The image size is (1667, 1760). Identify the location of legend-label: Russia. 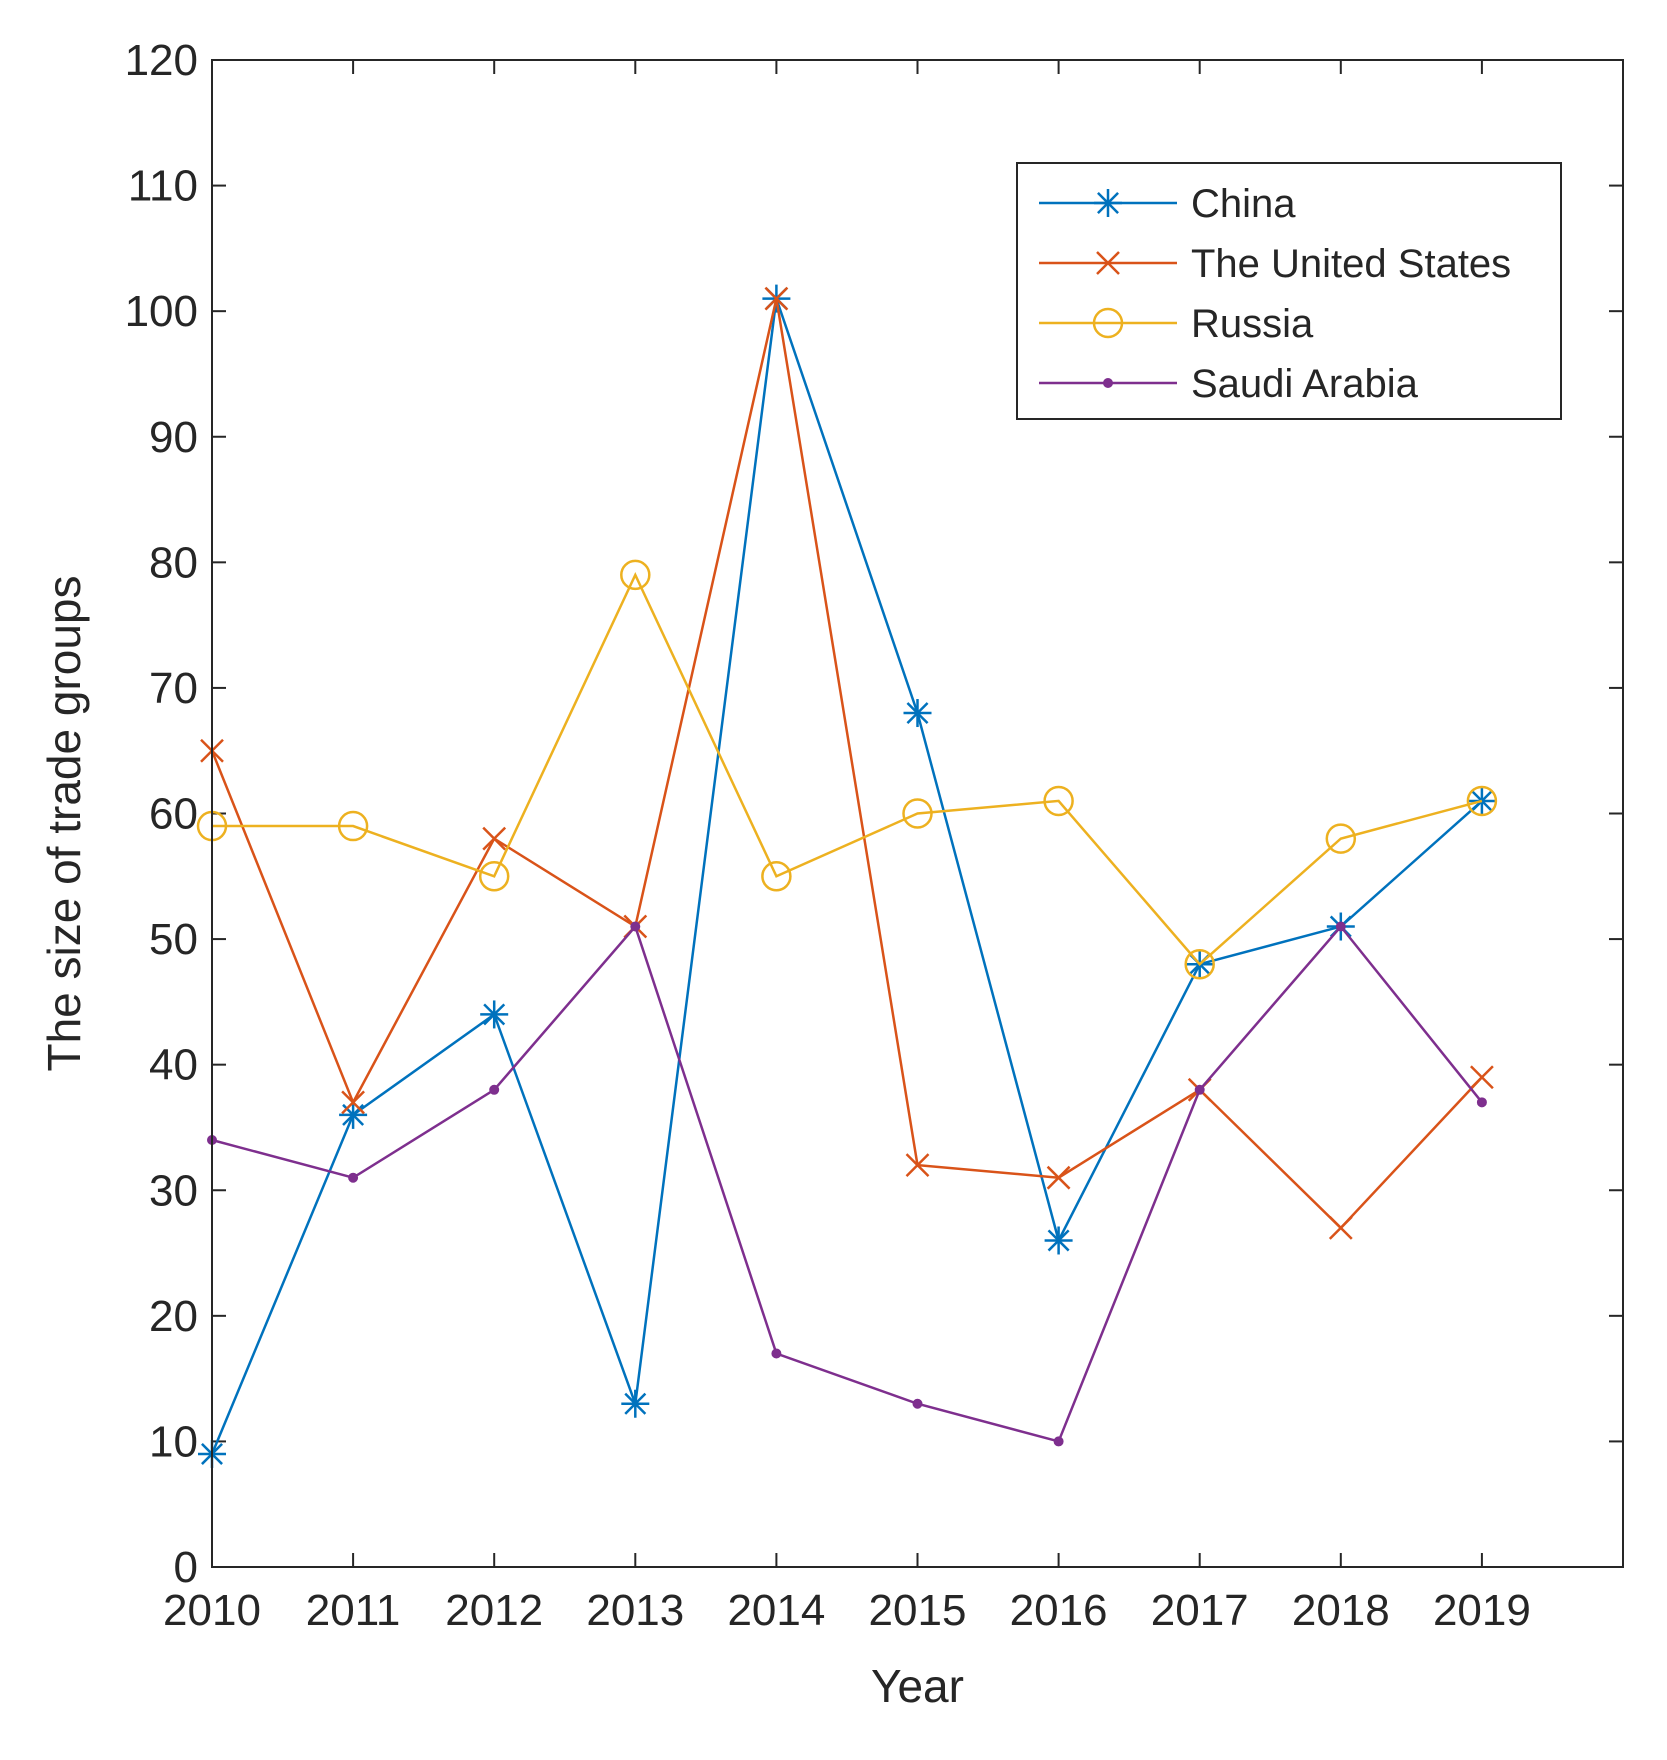
(1252, 324).